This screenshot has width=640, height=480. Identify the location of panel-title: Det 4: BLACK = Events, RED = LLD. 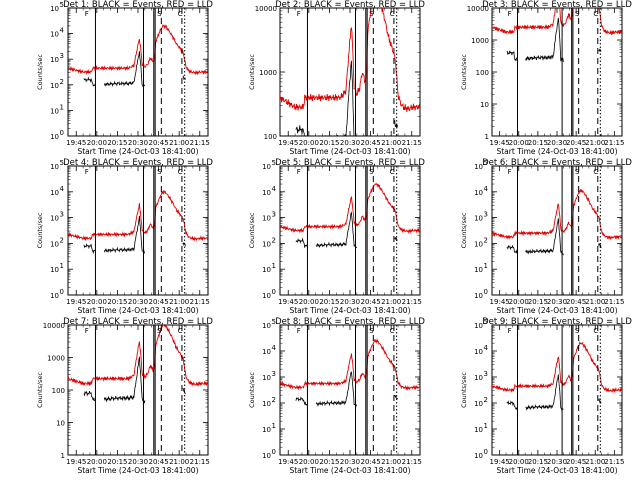
(138, 163).